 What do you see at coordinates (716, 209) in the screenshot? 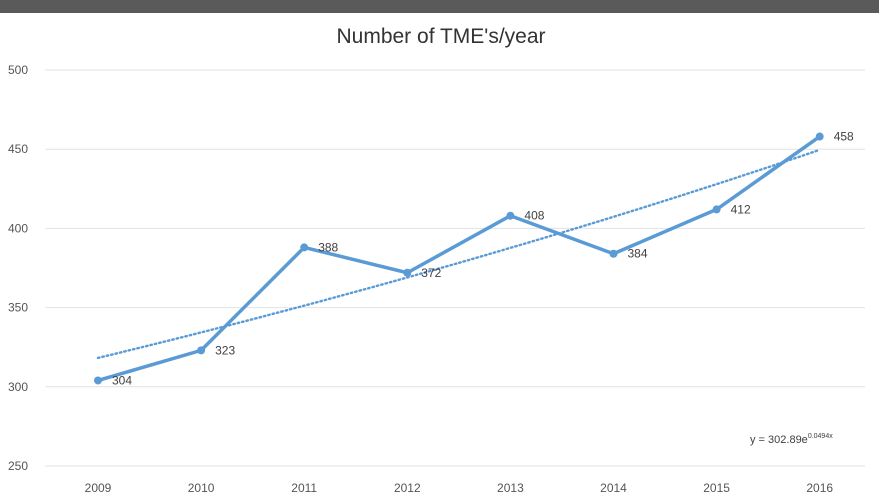
I see `data-point-2015` at bounding box center [716, 209].